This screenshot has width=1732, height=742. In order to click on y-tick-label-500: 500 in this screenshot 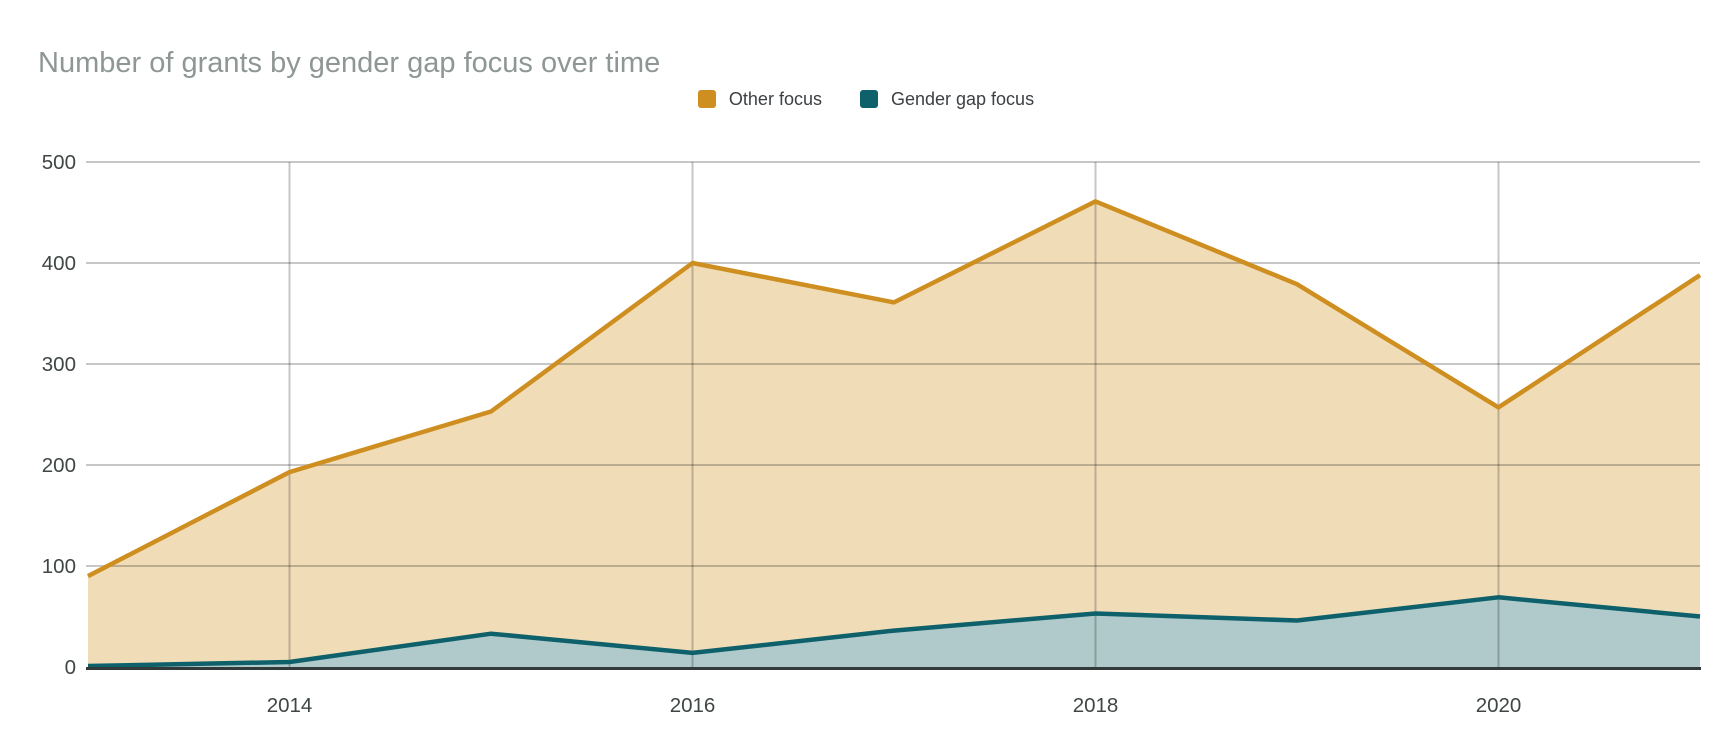, I will do `click(59, 162)`.